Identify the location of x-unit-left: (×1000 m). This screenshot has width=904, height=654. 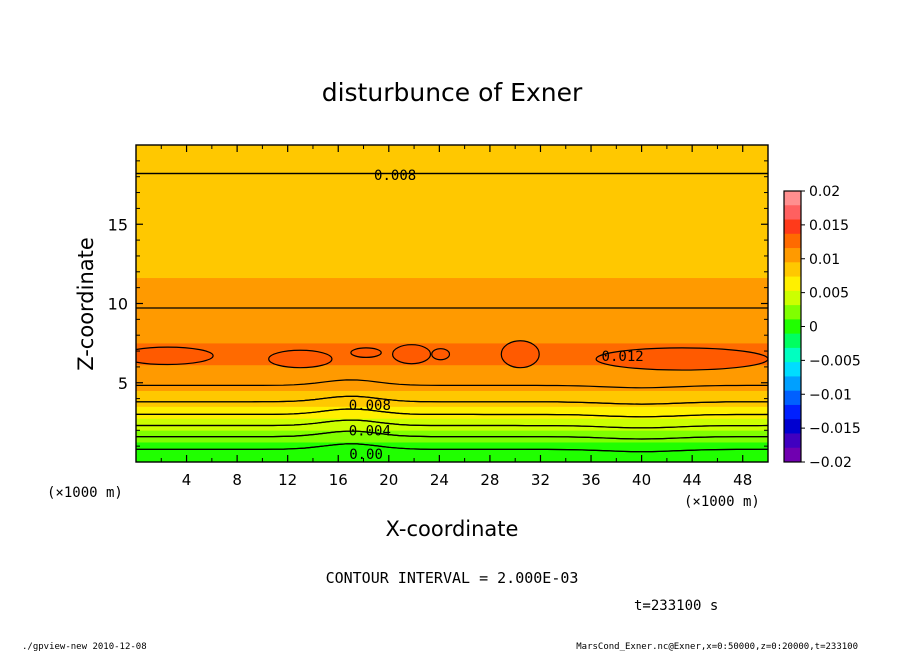
(85, 493).